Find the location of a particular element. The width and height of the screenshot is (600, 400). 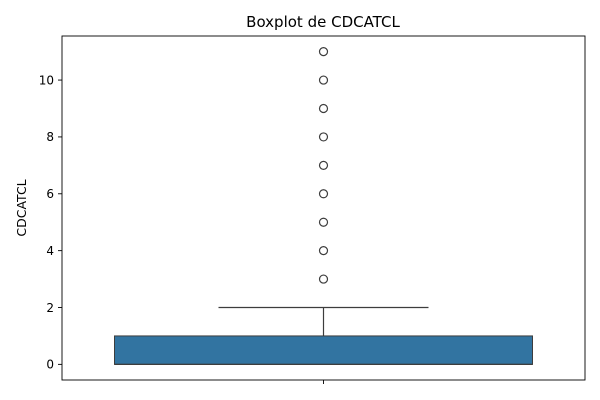

iqr-box is located at coordinates (323, 350).